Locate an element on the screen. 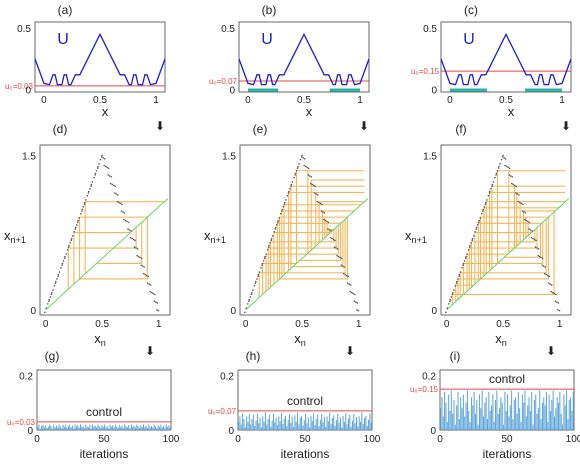  x-axis-label: xn is located at coordinates (100, 339).